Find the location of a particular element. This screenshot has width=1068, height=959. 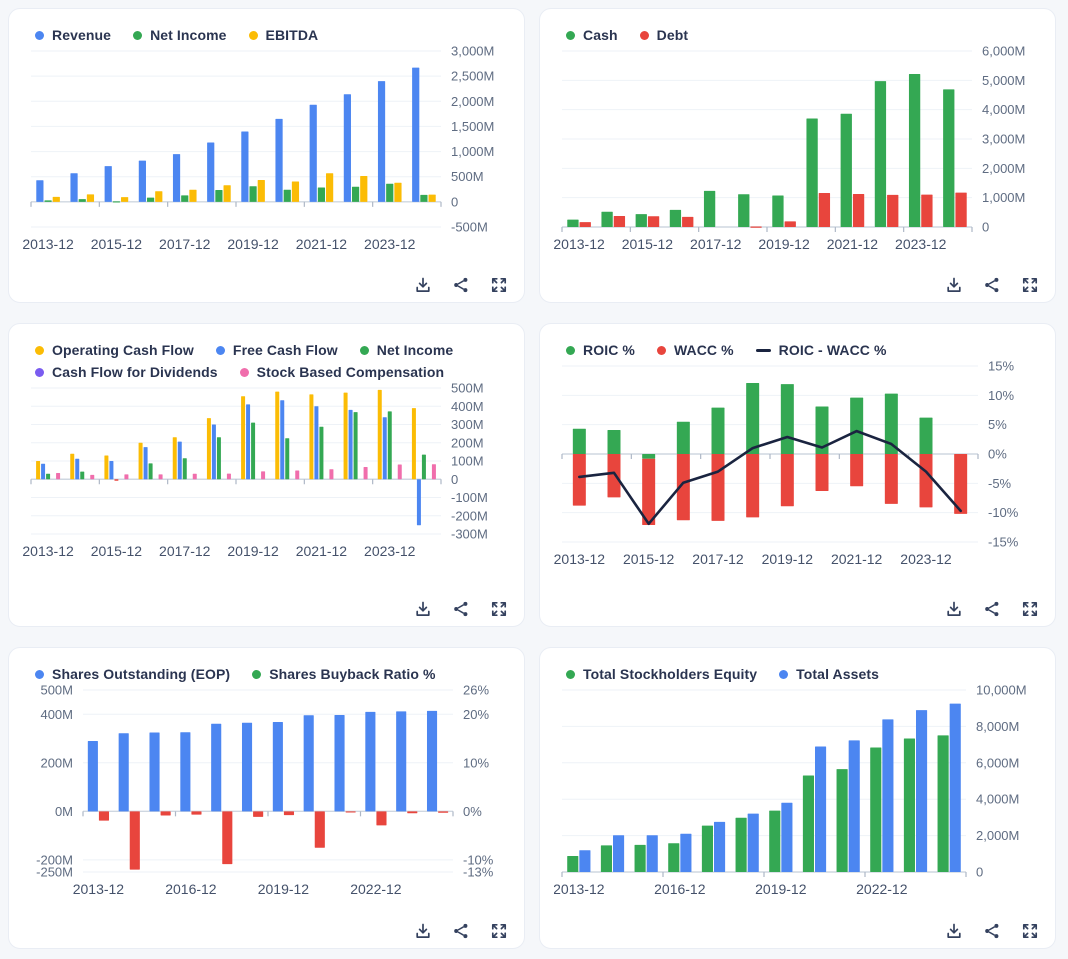

legend-label: Cash Flow for Dividends is located at coordinates (135, 372).